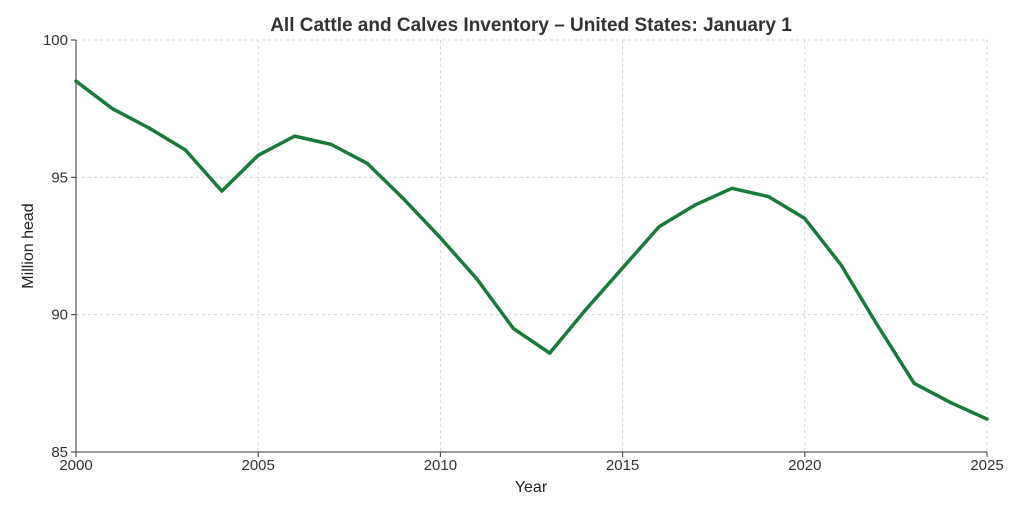 This screenshot has height=512, width=1024. I want to click on x-tick-label: 2005, so click(258, 465).